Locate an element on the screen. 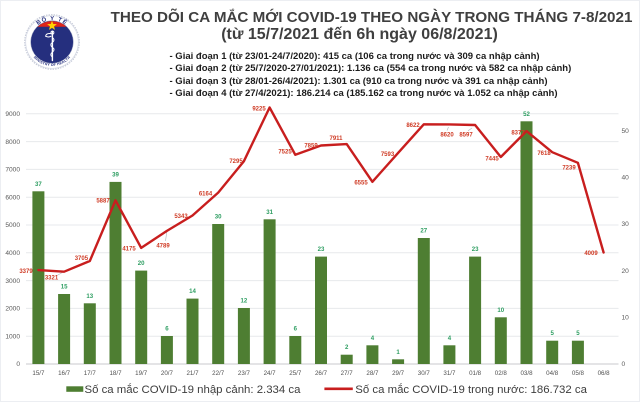 Image resolution: width=640 pixels, height=402 pixels. svg-text: 5000 is located at coordinates (12, 225).